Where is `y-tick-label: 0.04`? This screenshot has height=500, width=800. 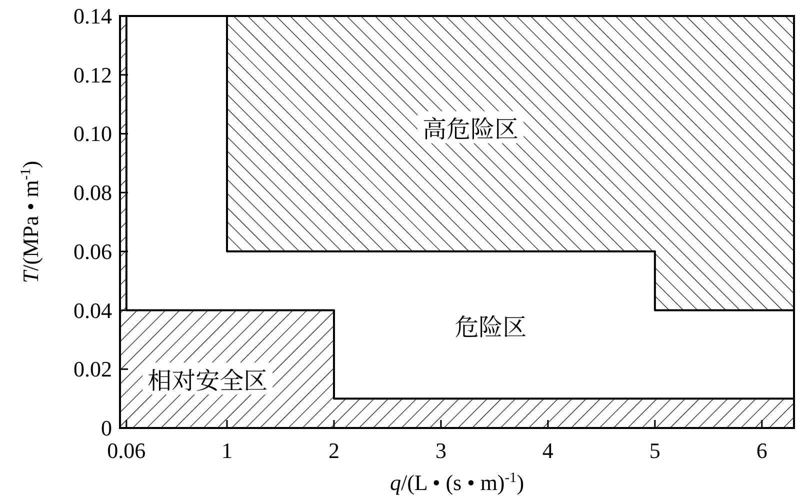
y-tick-label: 0.04 is located at coordinates (93, 310).